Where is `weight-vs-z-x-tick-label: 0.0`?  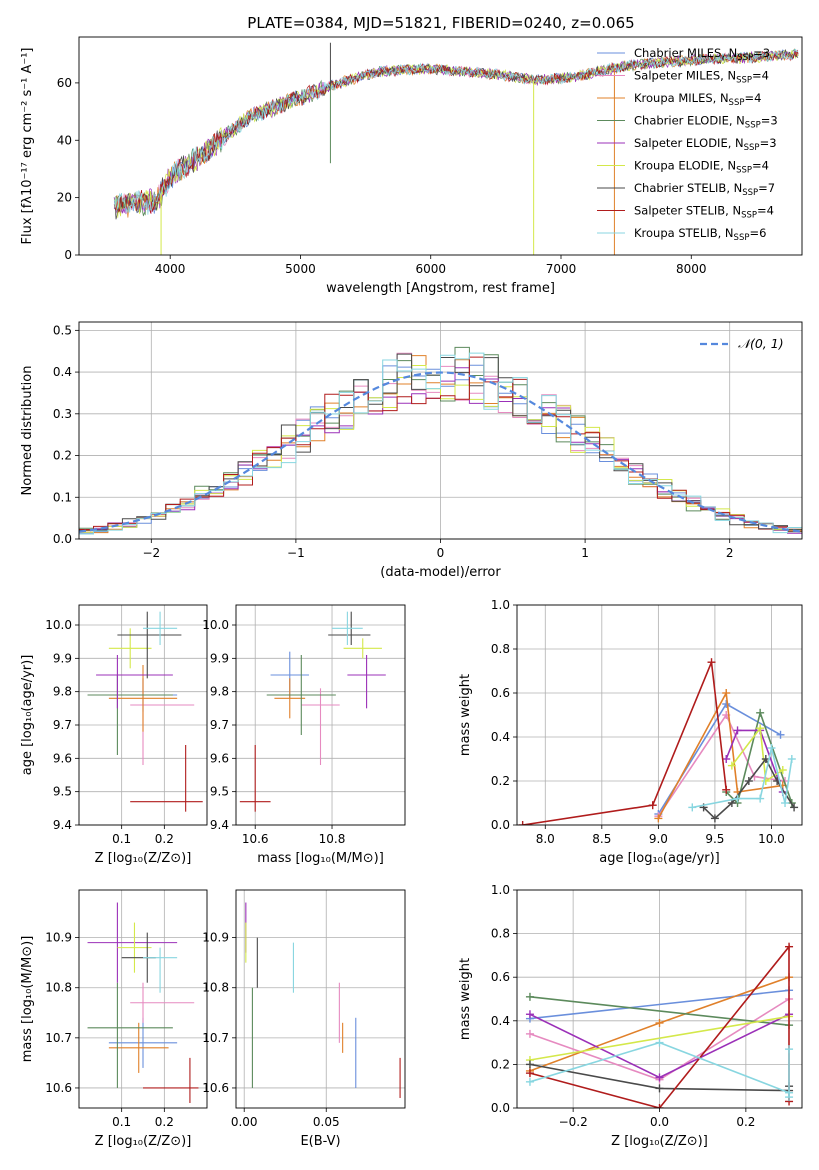
weight-vs-z-x-tick-label: 0.0 is located at coordinates (659, 1122).